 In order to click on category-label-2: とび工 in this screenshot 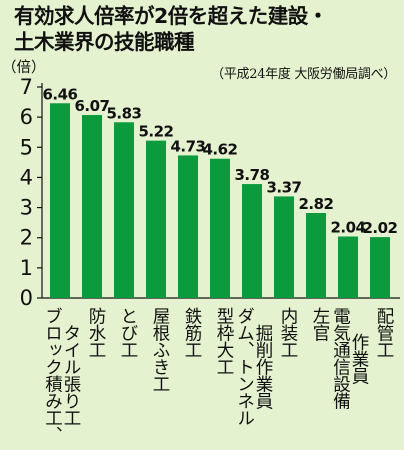, I will do `click(124, 332)`.